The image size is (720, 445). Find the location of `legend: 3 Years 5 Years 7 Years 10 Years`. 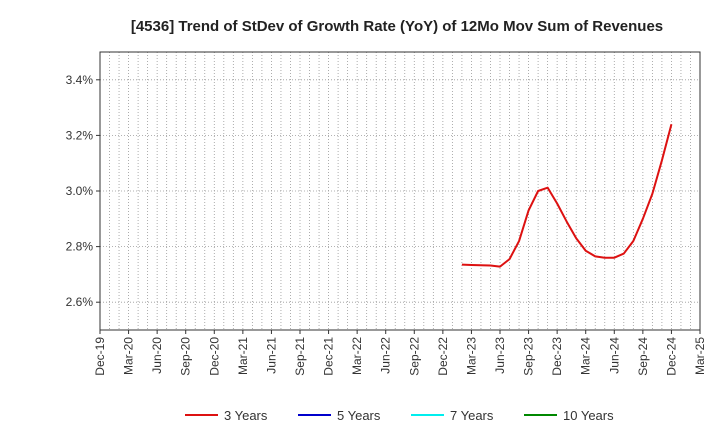

legend: 3 Years 5 Years 7 Years 10 Years is located at coordinates (399, 415).